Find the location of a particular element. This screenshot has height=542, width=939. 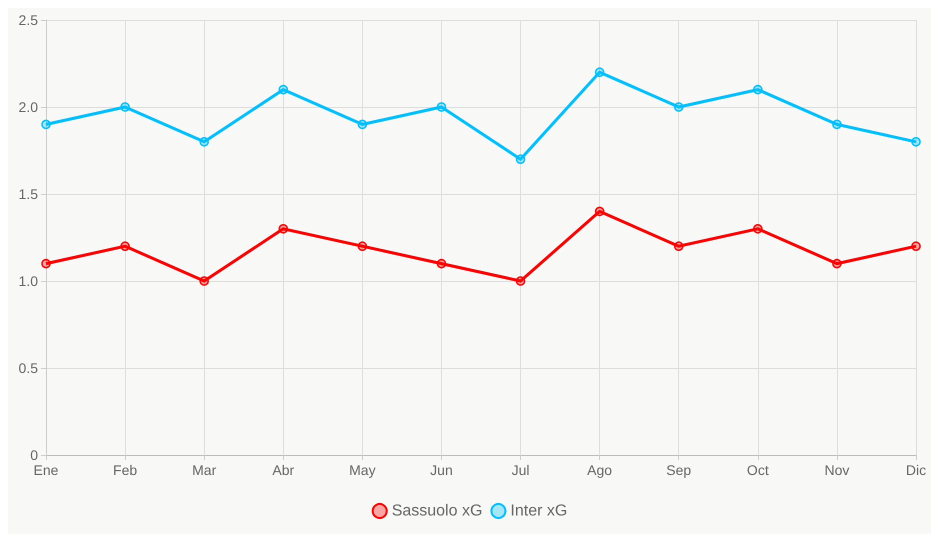

y-tick-label: 2.5 is located at coordinates (28, 20).